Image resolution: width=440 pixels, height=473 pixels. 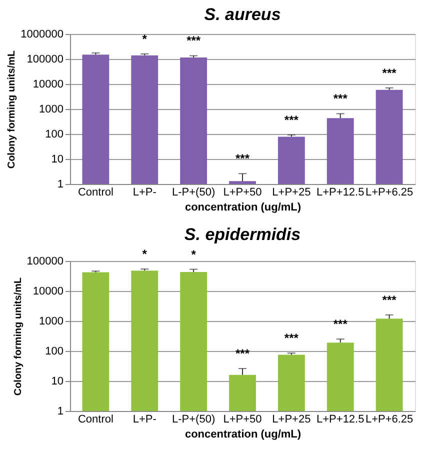 I want to click on y-tick-label: 1000000, so click(x=42, y=34).